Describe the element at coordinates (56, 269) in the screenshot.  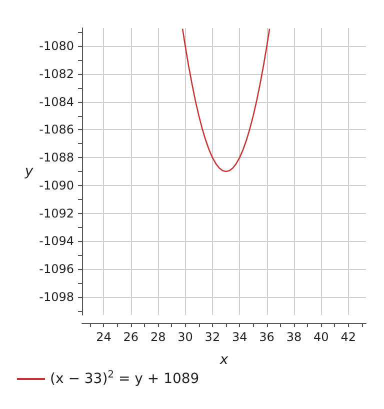
I see `y-tick-label: -1096` at that location.